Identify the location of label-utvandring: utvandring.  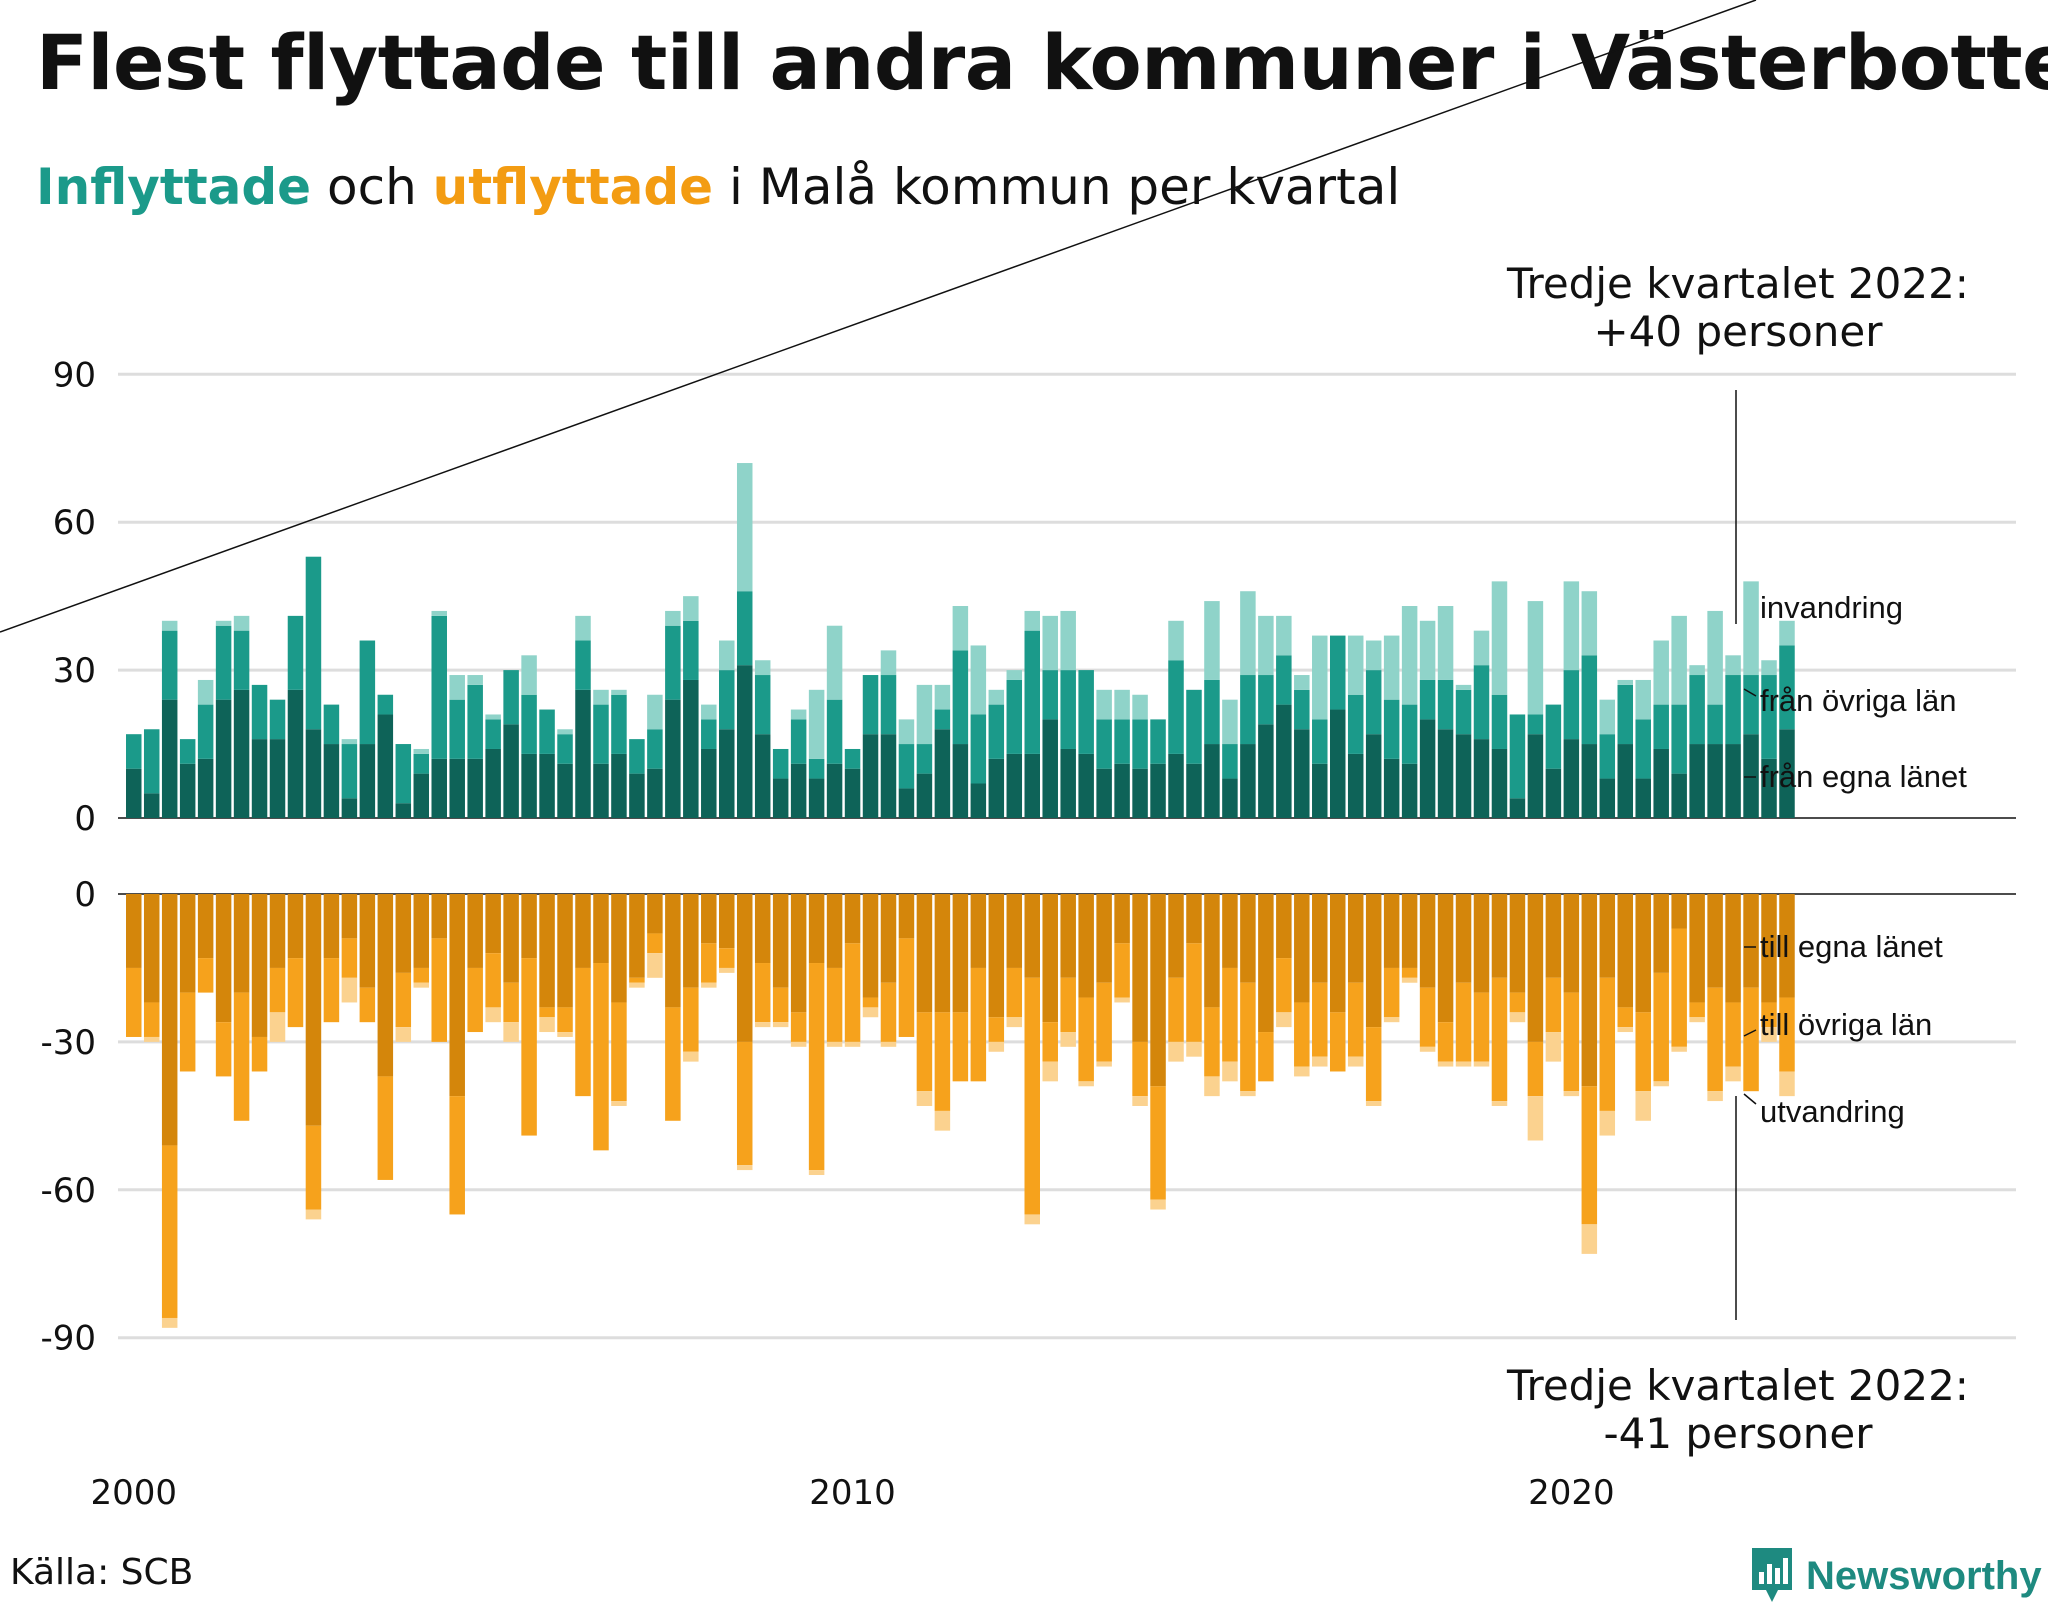
(1832, 1111).